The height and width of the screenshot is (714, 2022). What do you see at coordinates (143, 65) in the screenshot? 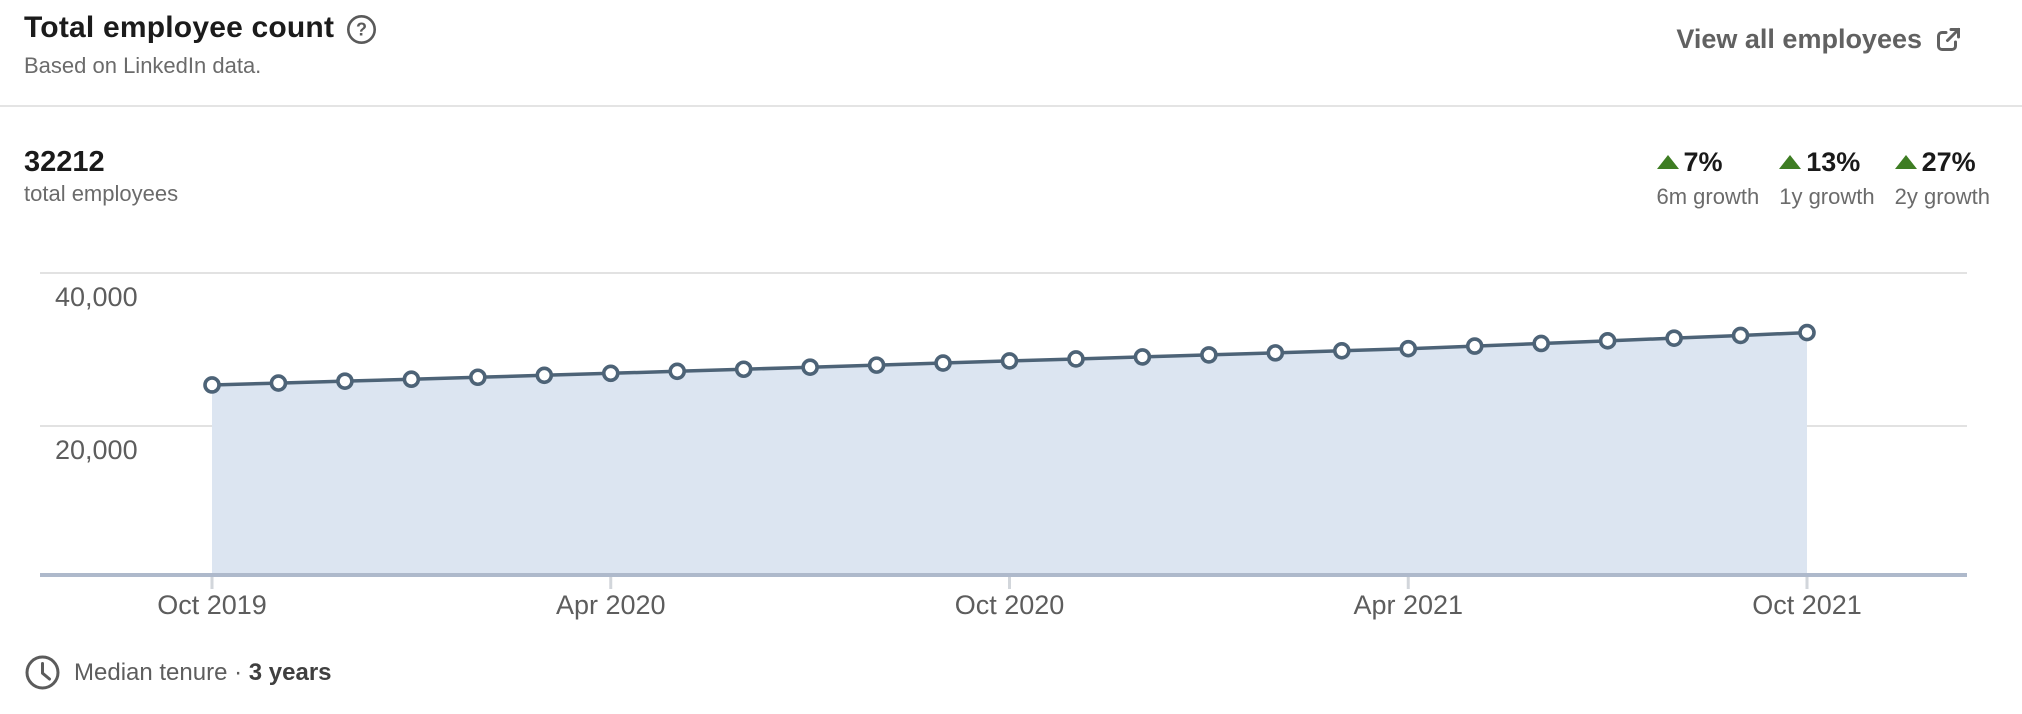
I see `subtitle: Based on LinkedIn data.` at bounding box center [143, 65].